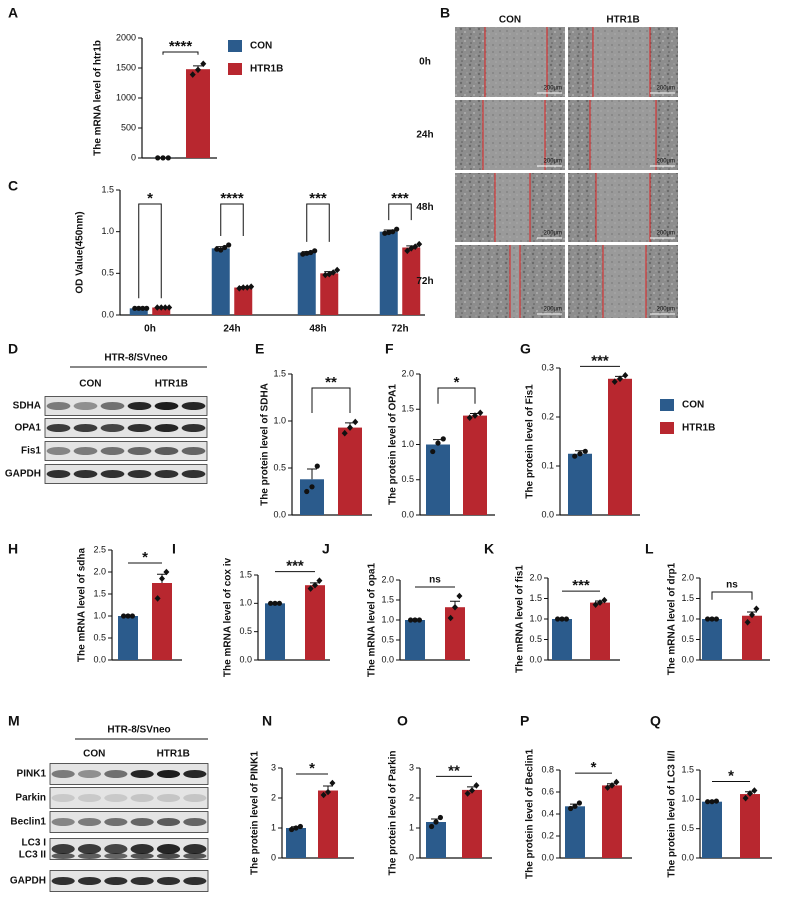  What do you see at coordinates (510, 20) in the screenshot?
I see `scratch-column: CON` at bounding box center [510, 20].